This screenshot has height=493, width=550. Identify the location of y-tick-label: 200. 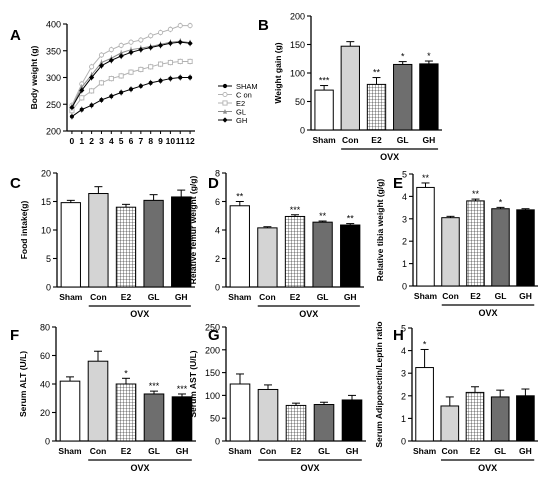
(297, 17).